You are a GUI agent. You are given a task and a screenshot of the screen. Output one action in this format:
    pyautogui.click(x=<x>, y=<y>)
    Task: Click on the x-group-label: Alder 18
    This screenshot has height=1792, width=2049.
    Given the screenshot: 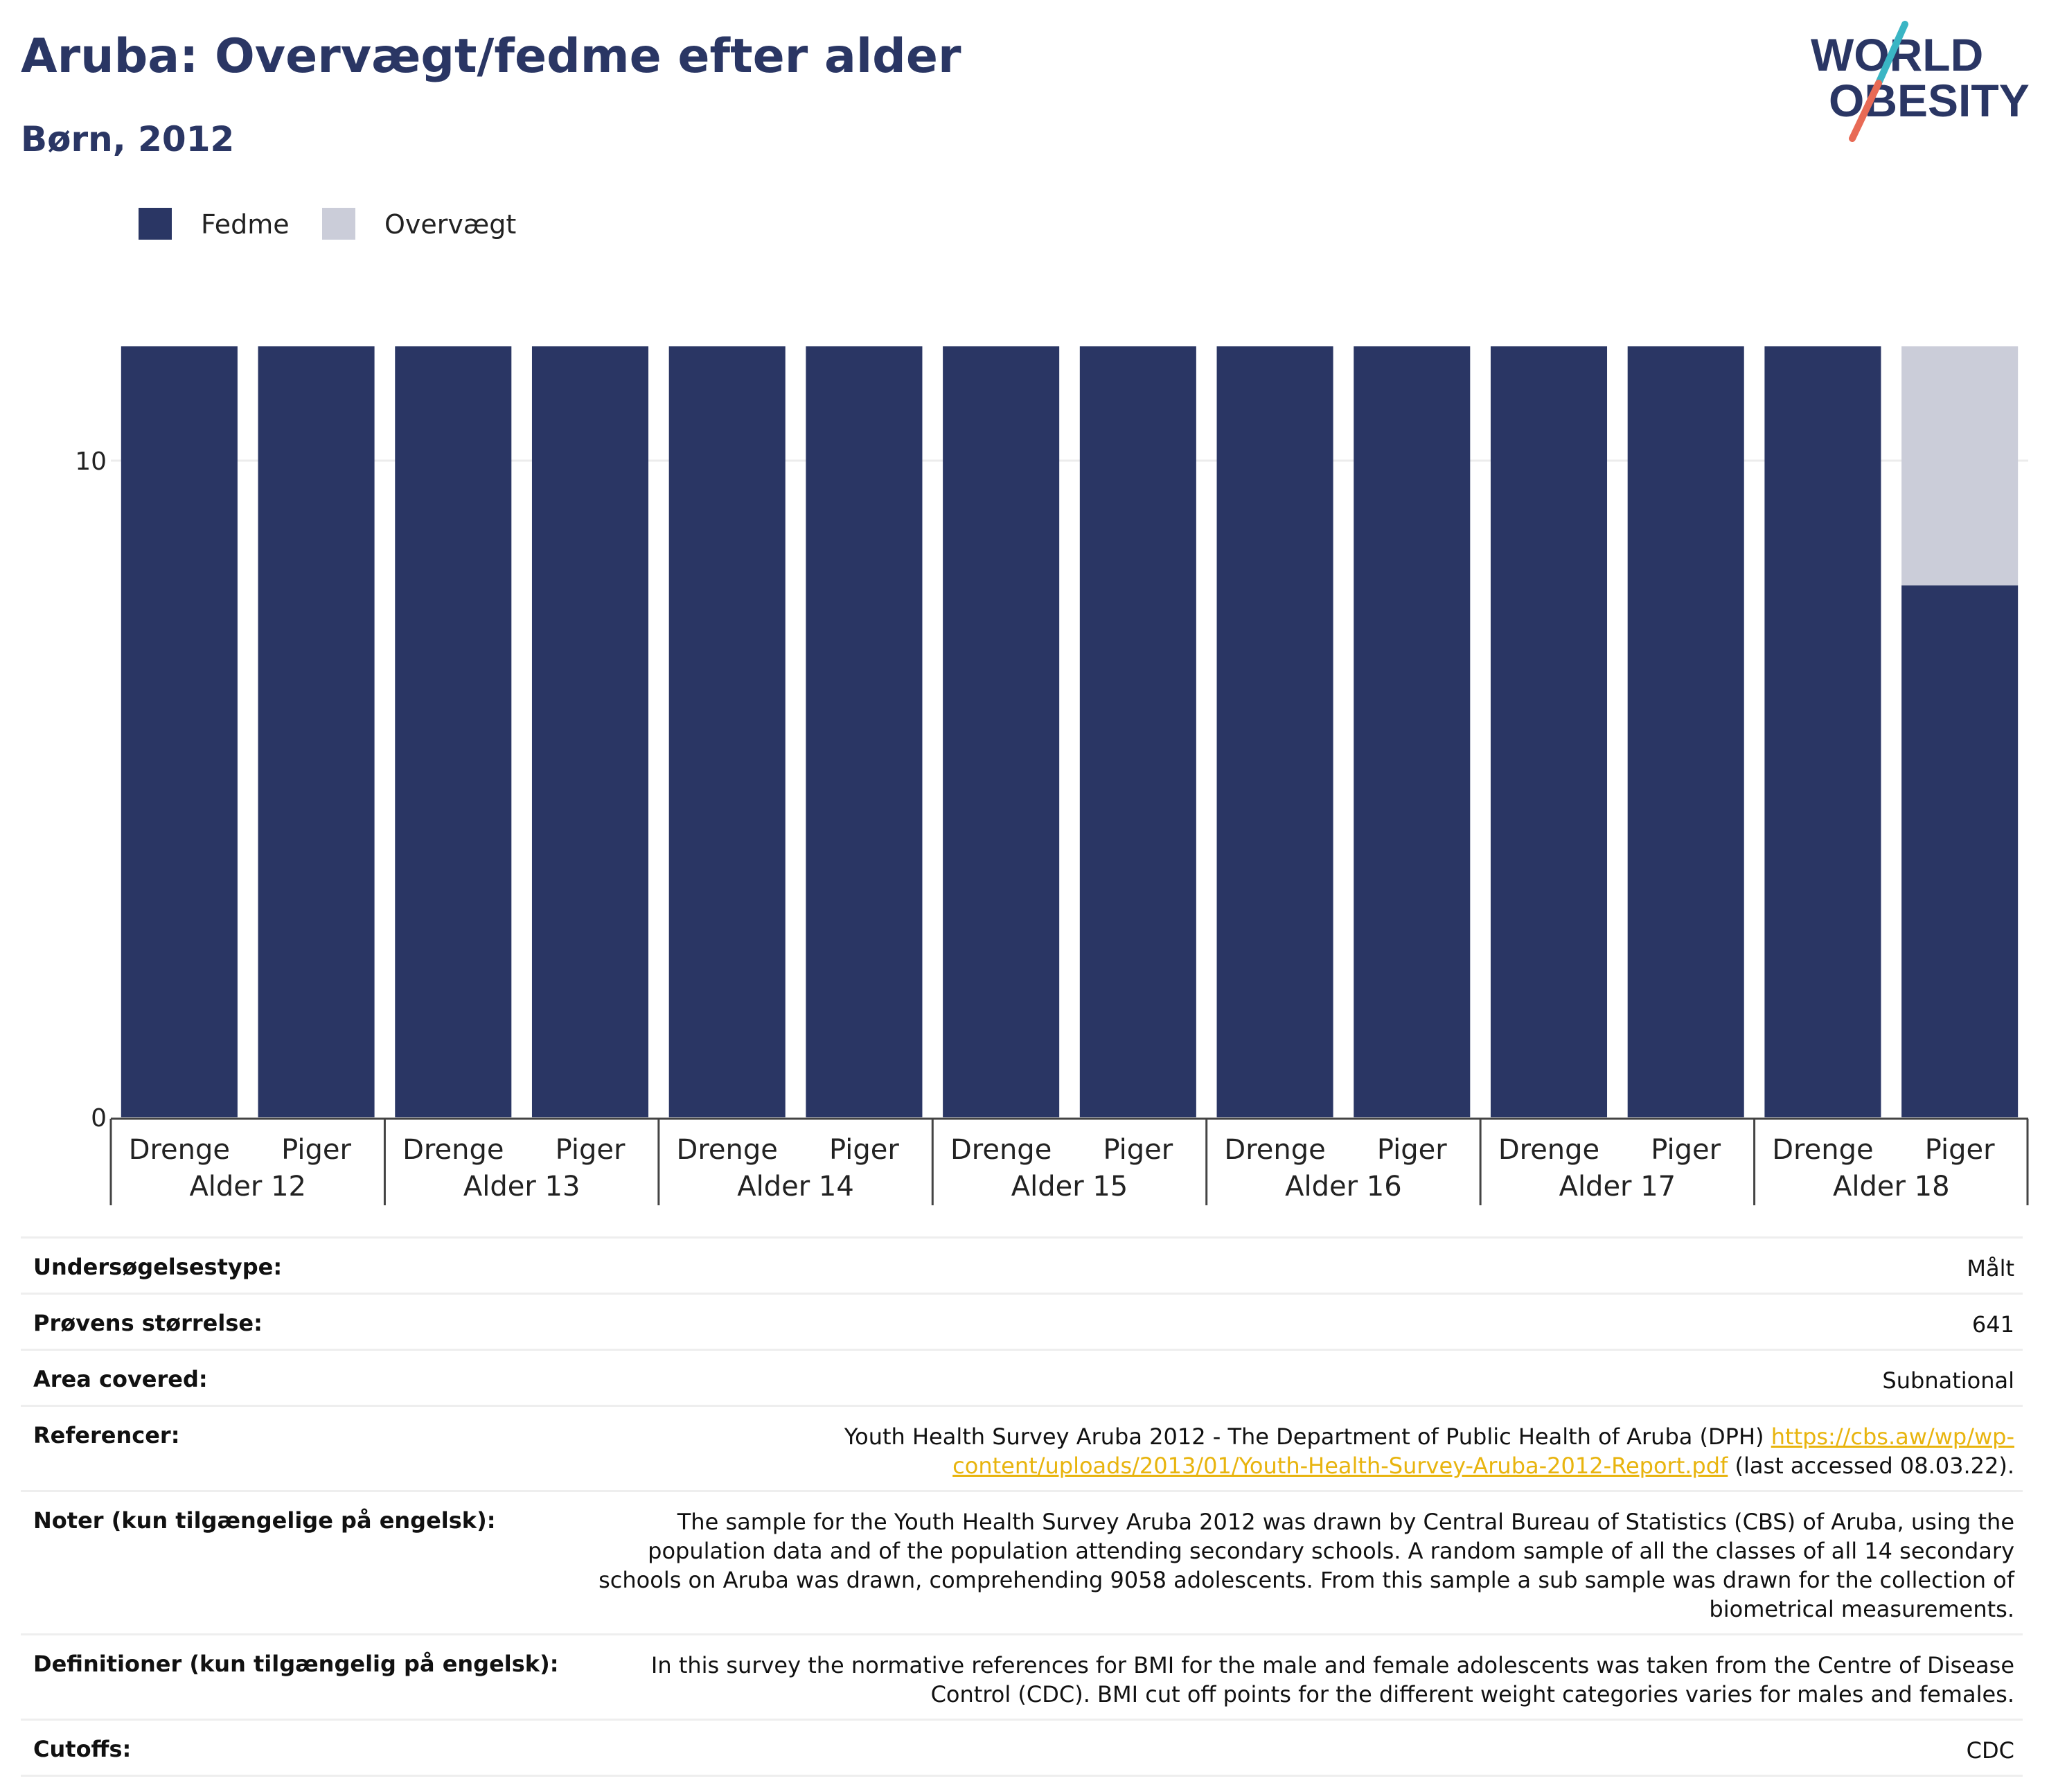 What is the action you would take?
    pyautogui.click(x=1892, y=1187)
    